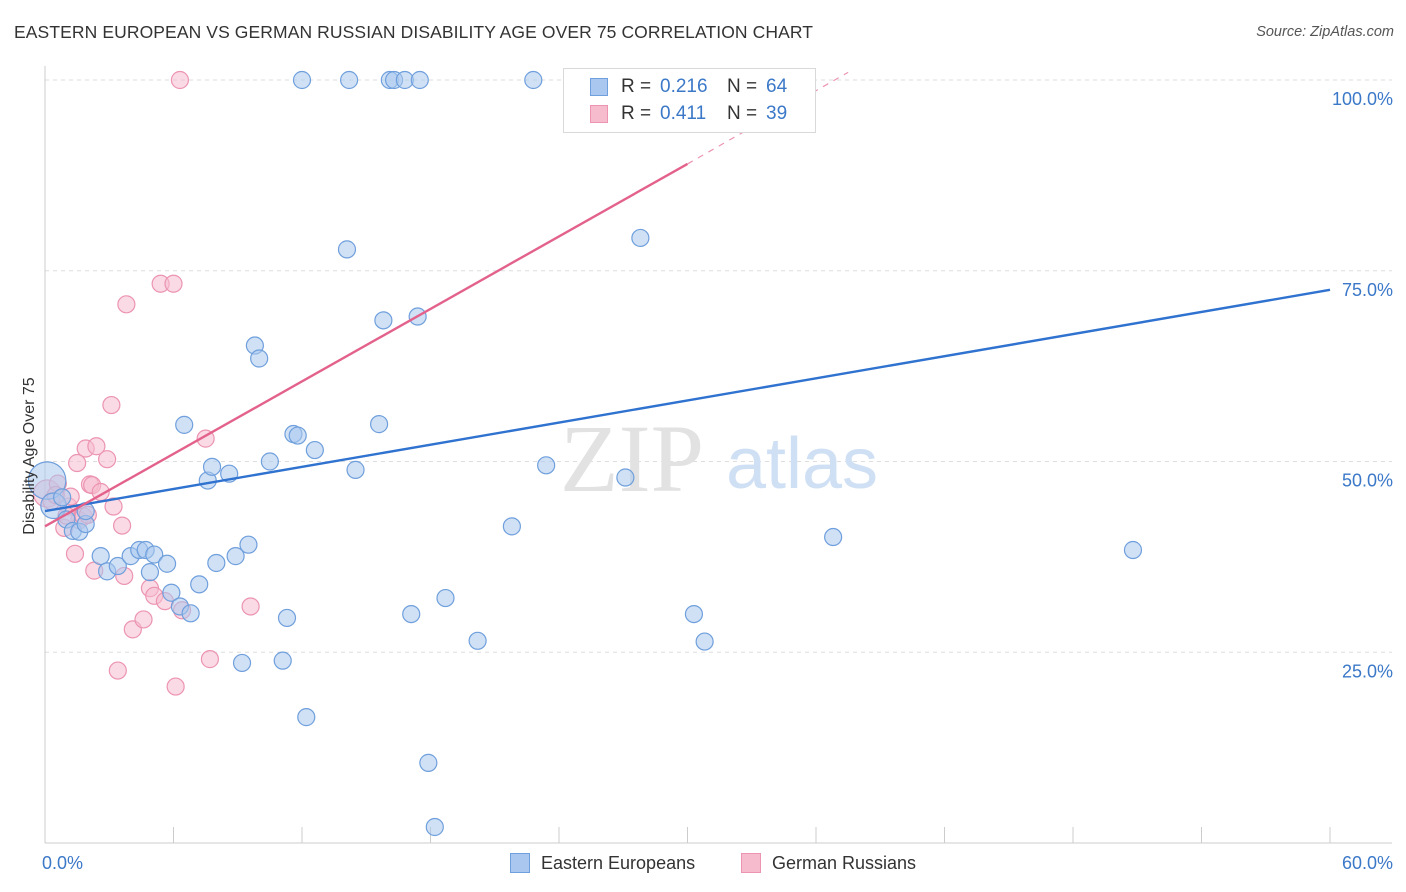 The width and height of the screenshot is (1406, 892). I want to click on y-axis-label: Disability Age Over 75, so click(29, 456).